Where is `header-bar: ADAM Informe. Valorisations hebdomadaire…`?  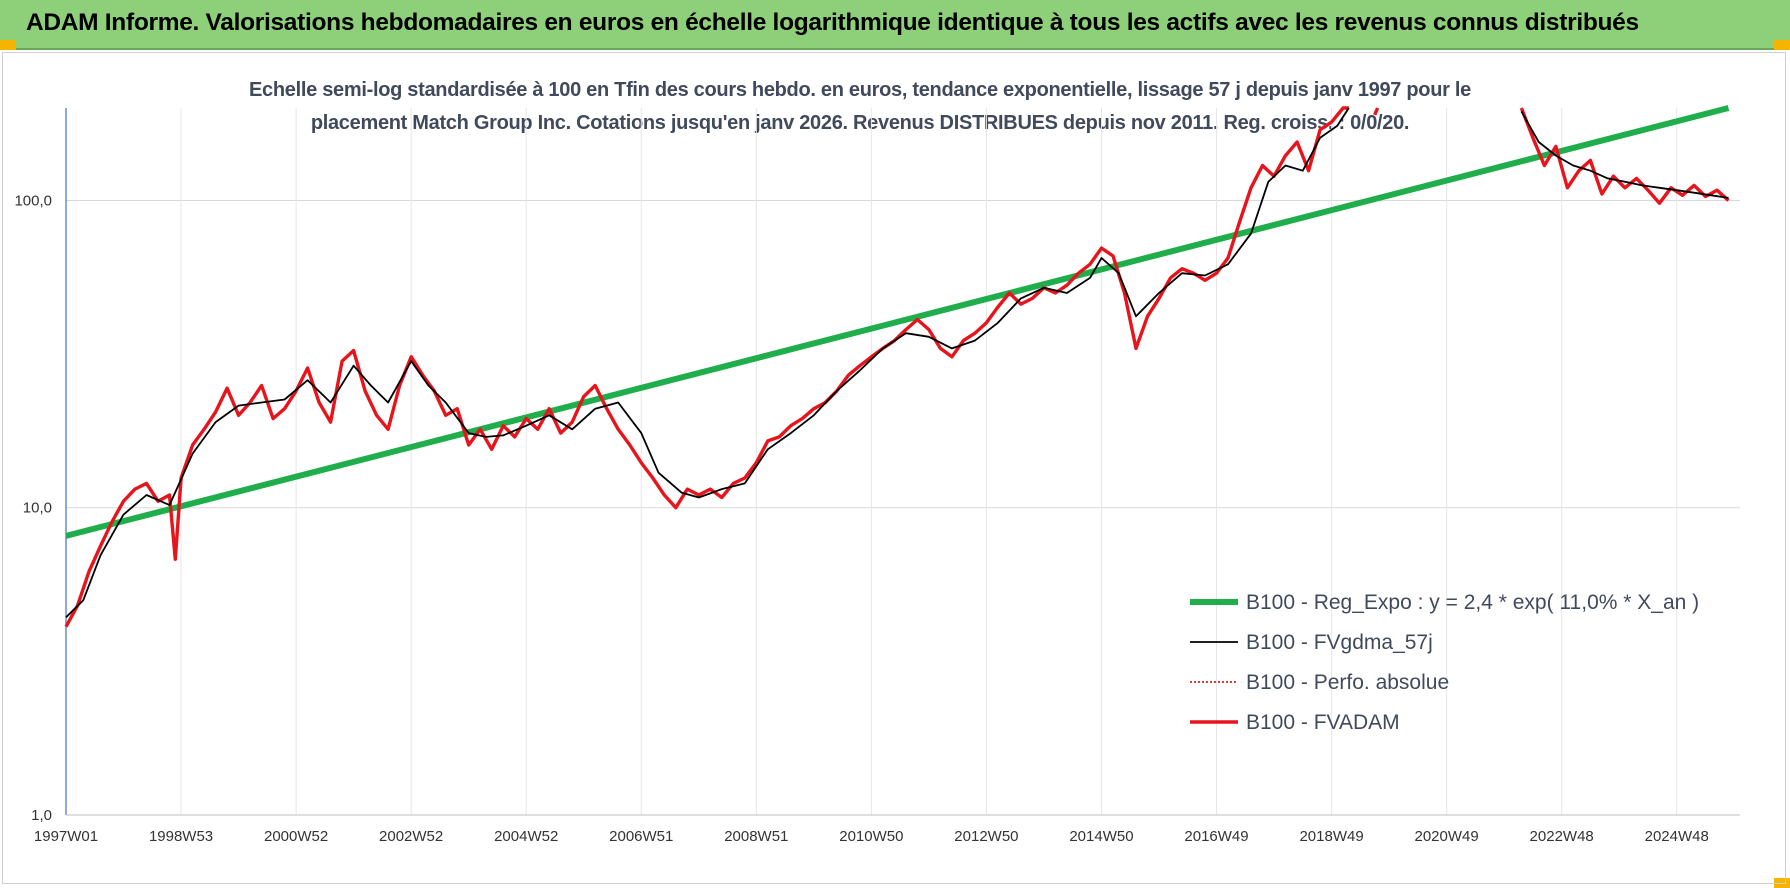
header-bar: ADAM Informe. Valorisations hebdomadaire… is located at coordinates (895, 25).